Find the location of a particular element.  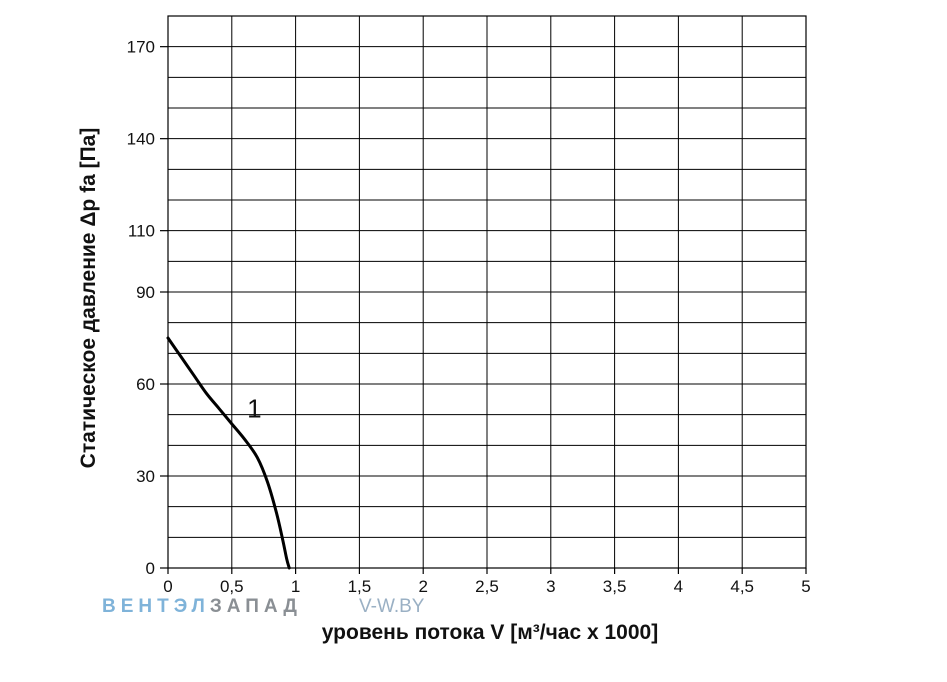

series-label-1: 1 is located at coordinates (254, 409).